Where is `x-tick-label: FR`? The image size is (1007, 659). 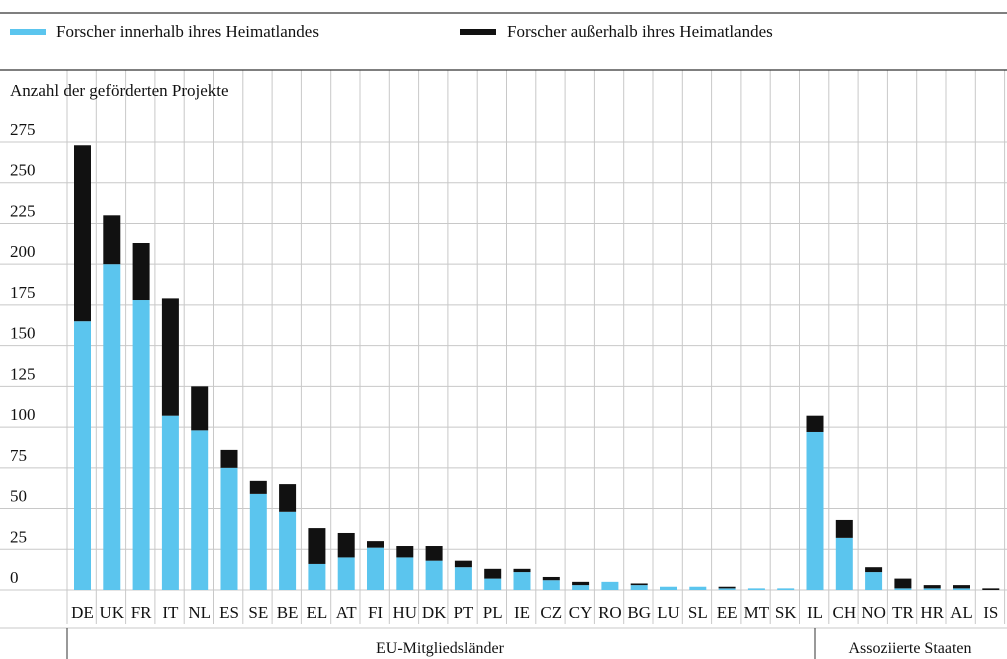
x-tick-label: FR is located at coordinates (141, 612).